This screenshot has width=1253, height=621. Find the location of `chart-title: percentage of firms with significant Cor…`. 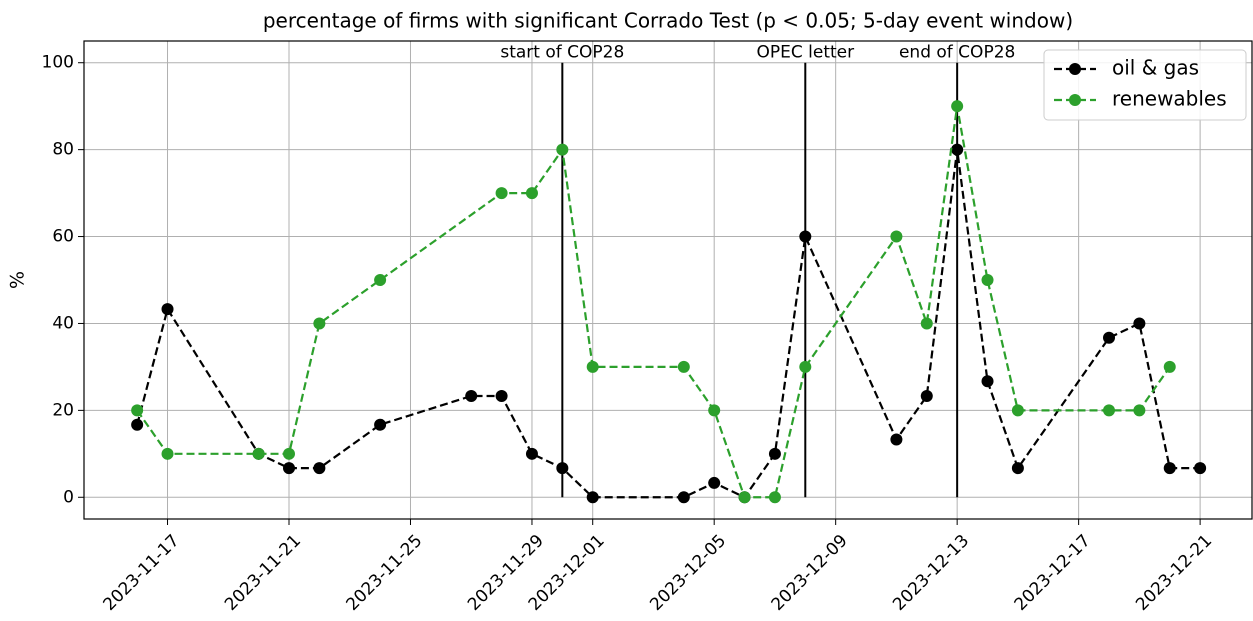

chart-title: percentage of firms with significant Cor… is located at coordinates (668, 21).